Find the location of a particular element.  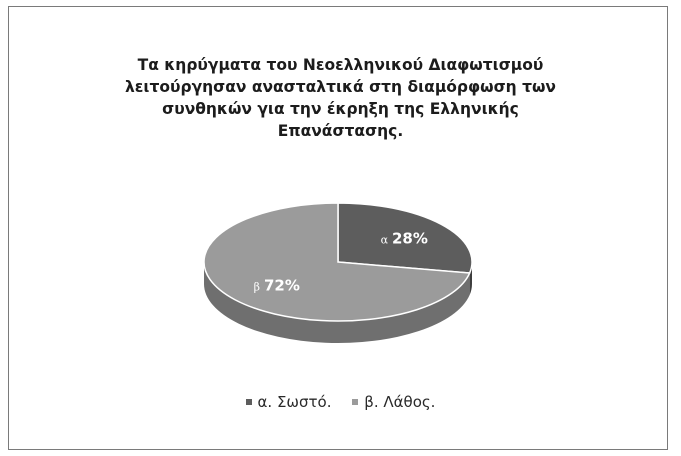

legend-swatch-b is located at coordinates (355, 401).